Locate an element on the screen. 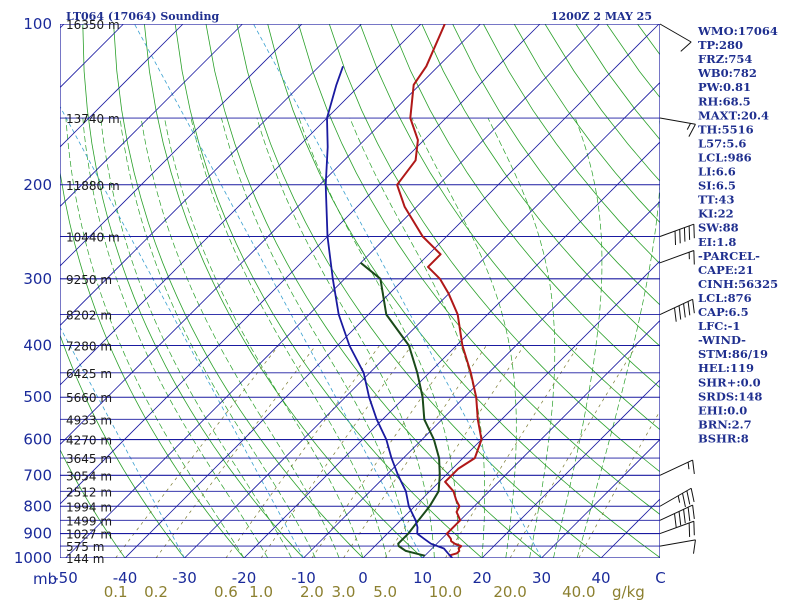 The width and height of the screenshot is (800, 600). pressure-tick-label: 800 is located at coordinates (37, 506).